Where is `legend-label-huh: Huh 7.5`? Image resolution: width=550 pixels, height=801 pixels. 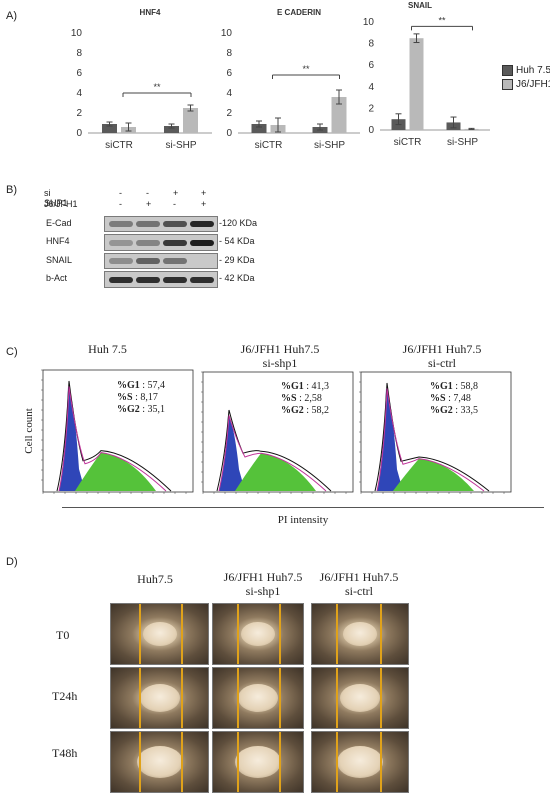 legend-label-huh: Huh 7.5 is located at coordinates (533, 70).